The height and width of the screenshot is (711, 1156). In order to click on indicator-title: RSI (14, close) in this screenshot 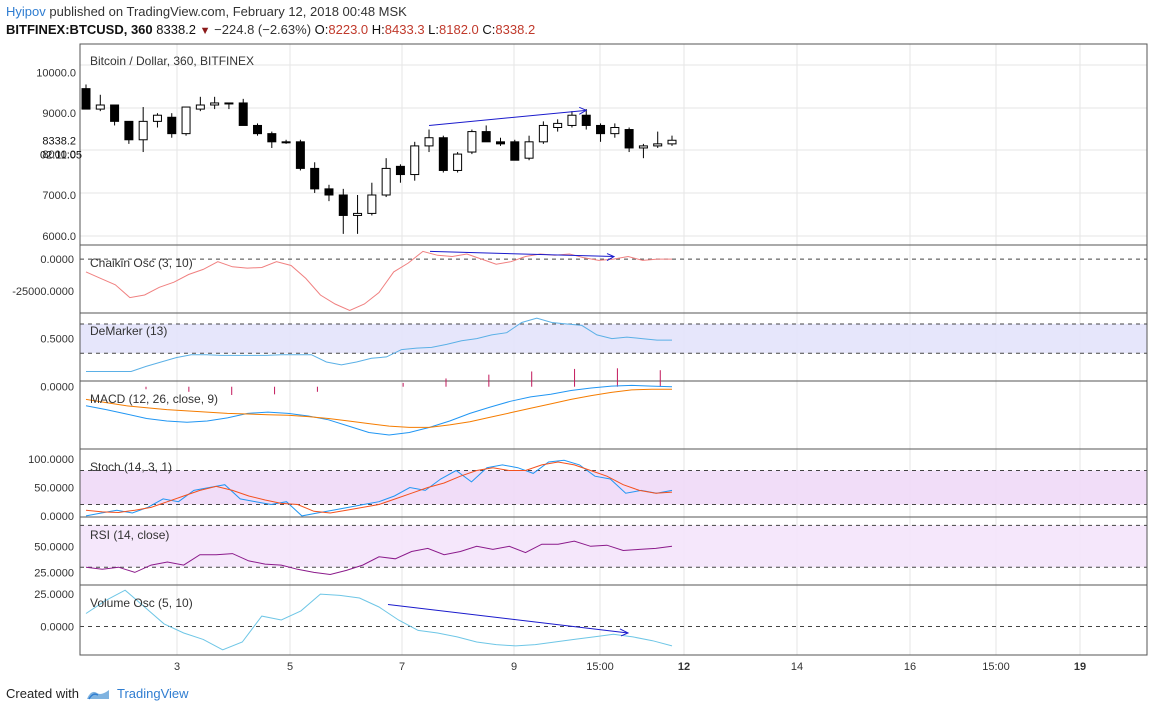, I will do `click(129, 535)`.